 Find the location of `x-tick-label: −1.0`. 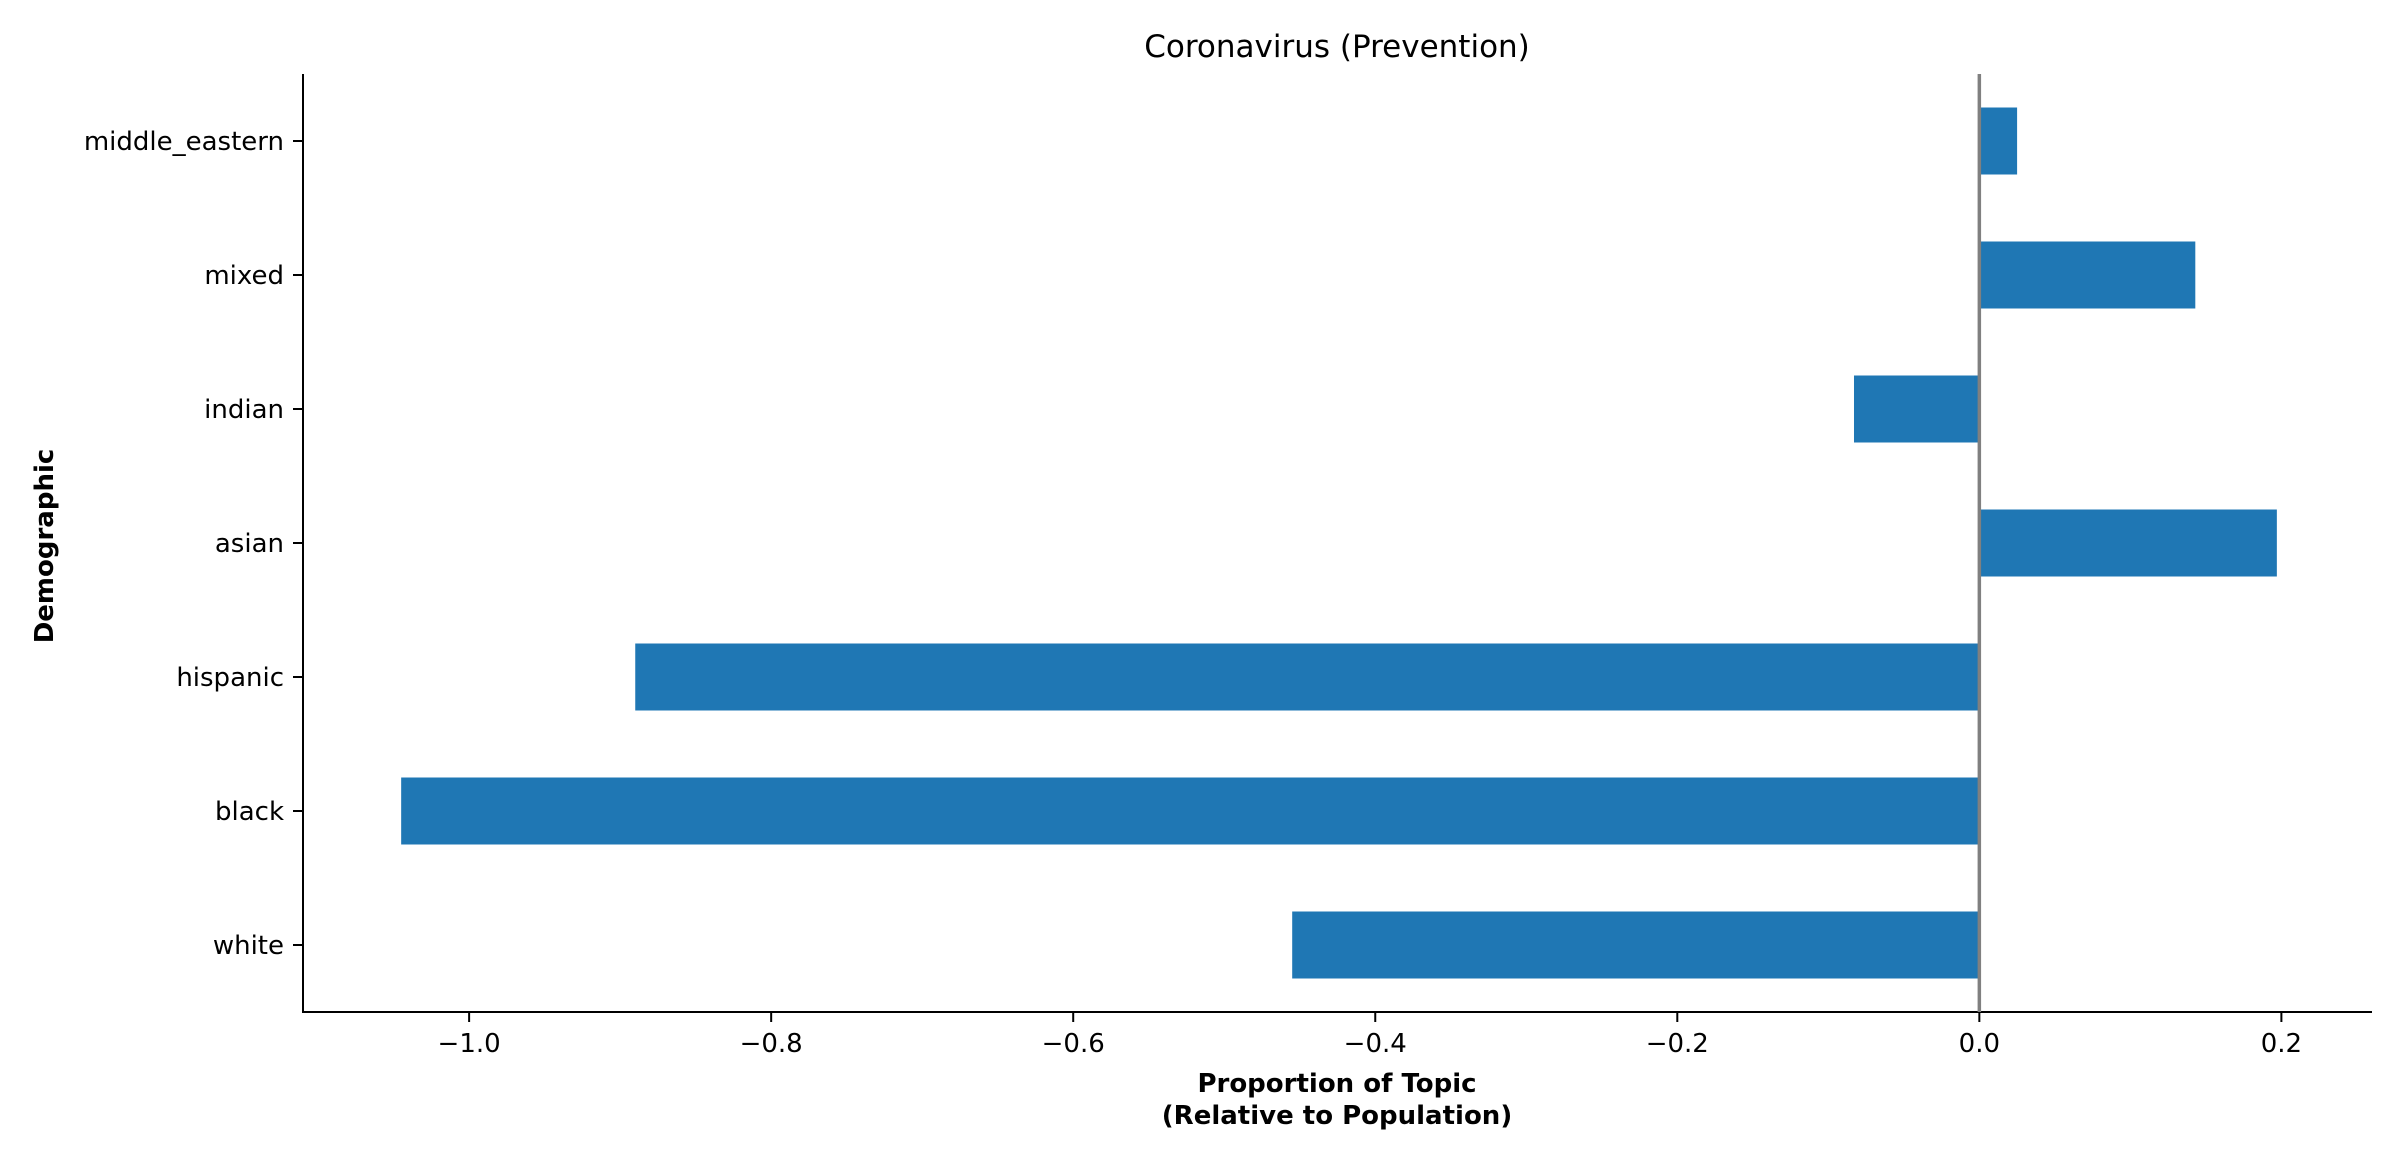

x-tick-label: −1.0 is located at coordinates (469, 1044).